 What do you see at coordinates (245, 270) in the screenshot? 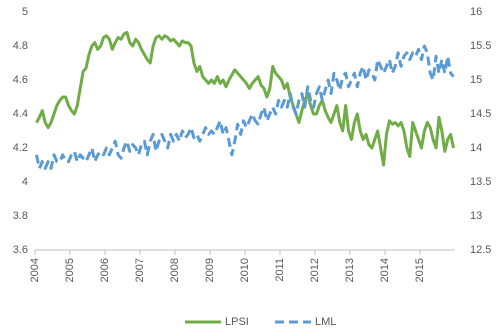
I see `x-tick-label: 2010` at bounding box center [245, 270].